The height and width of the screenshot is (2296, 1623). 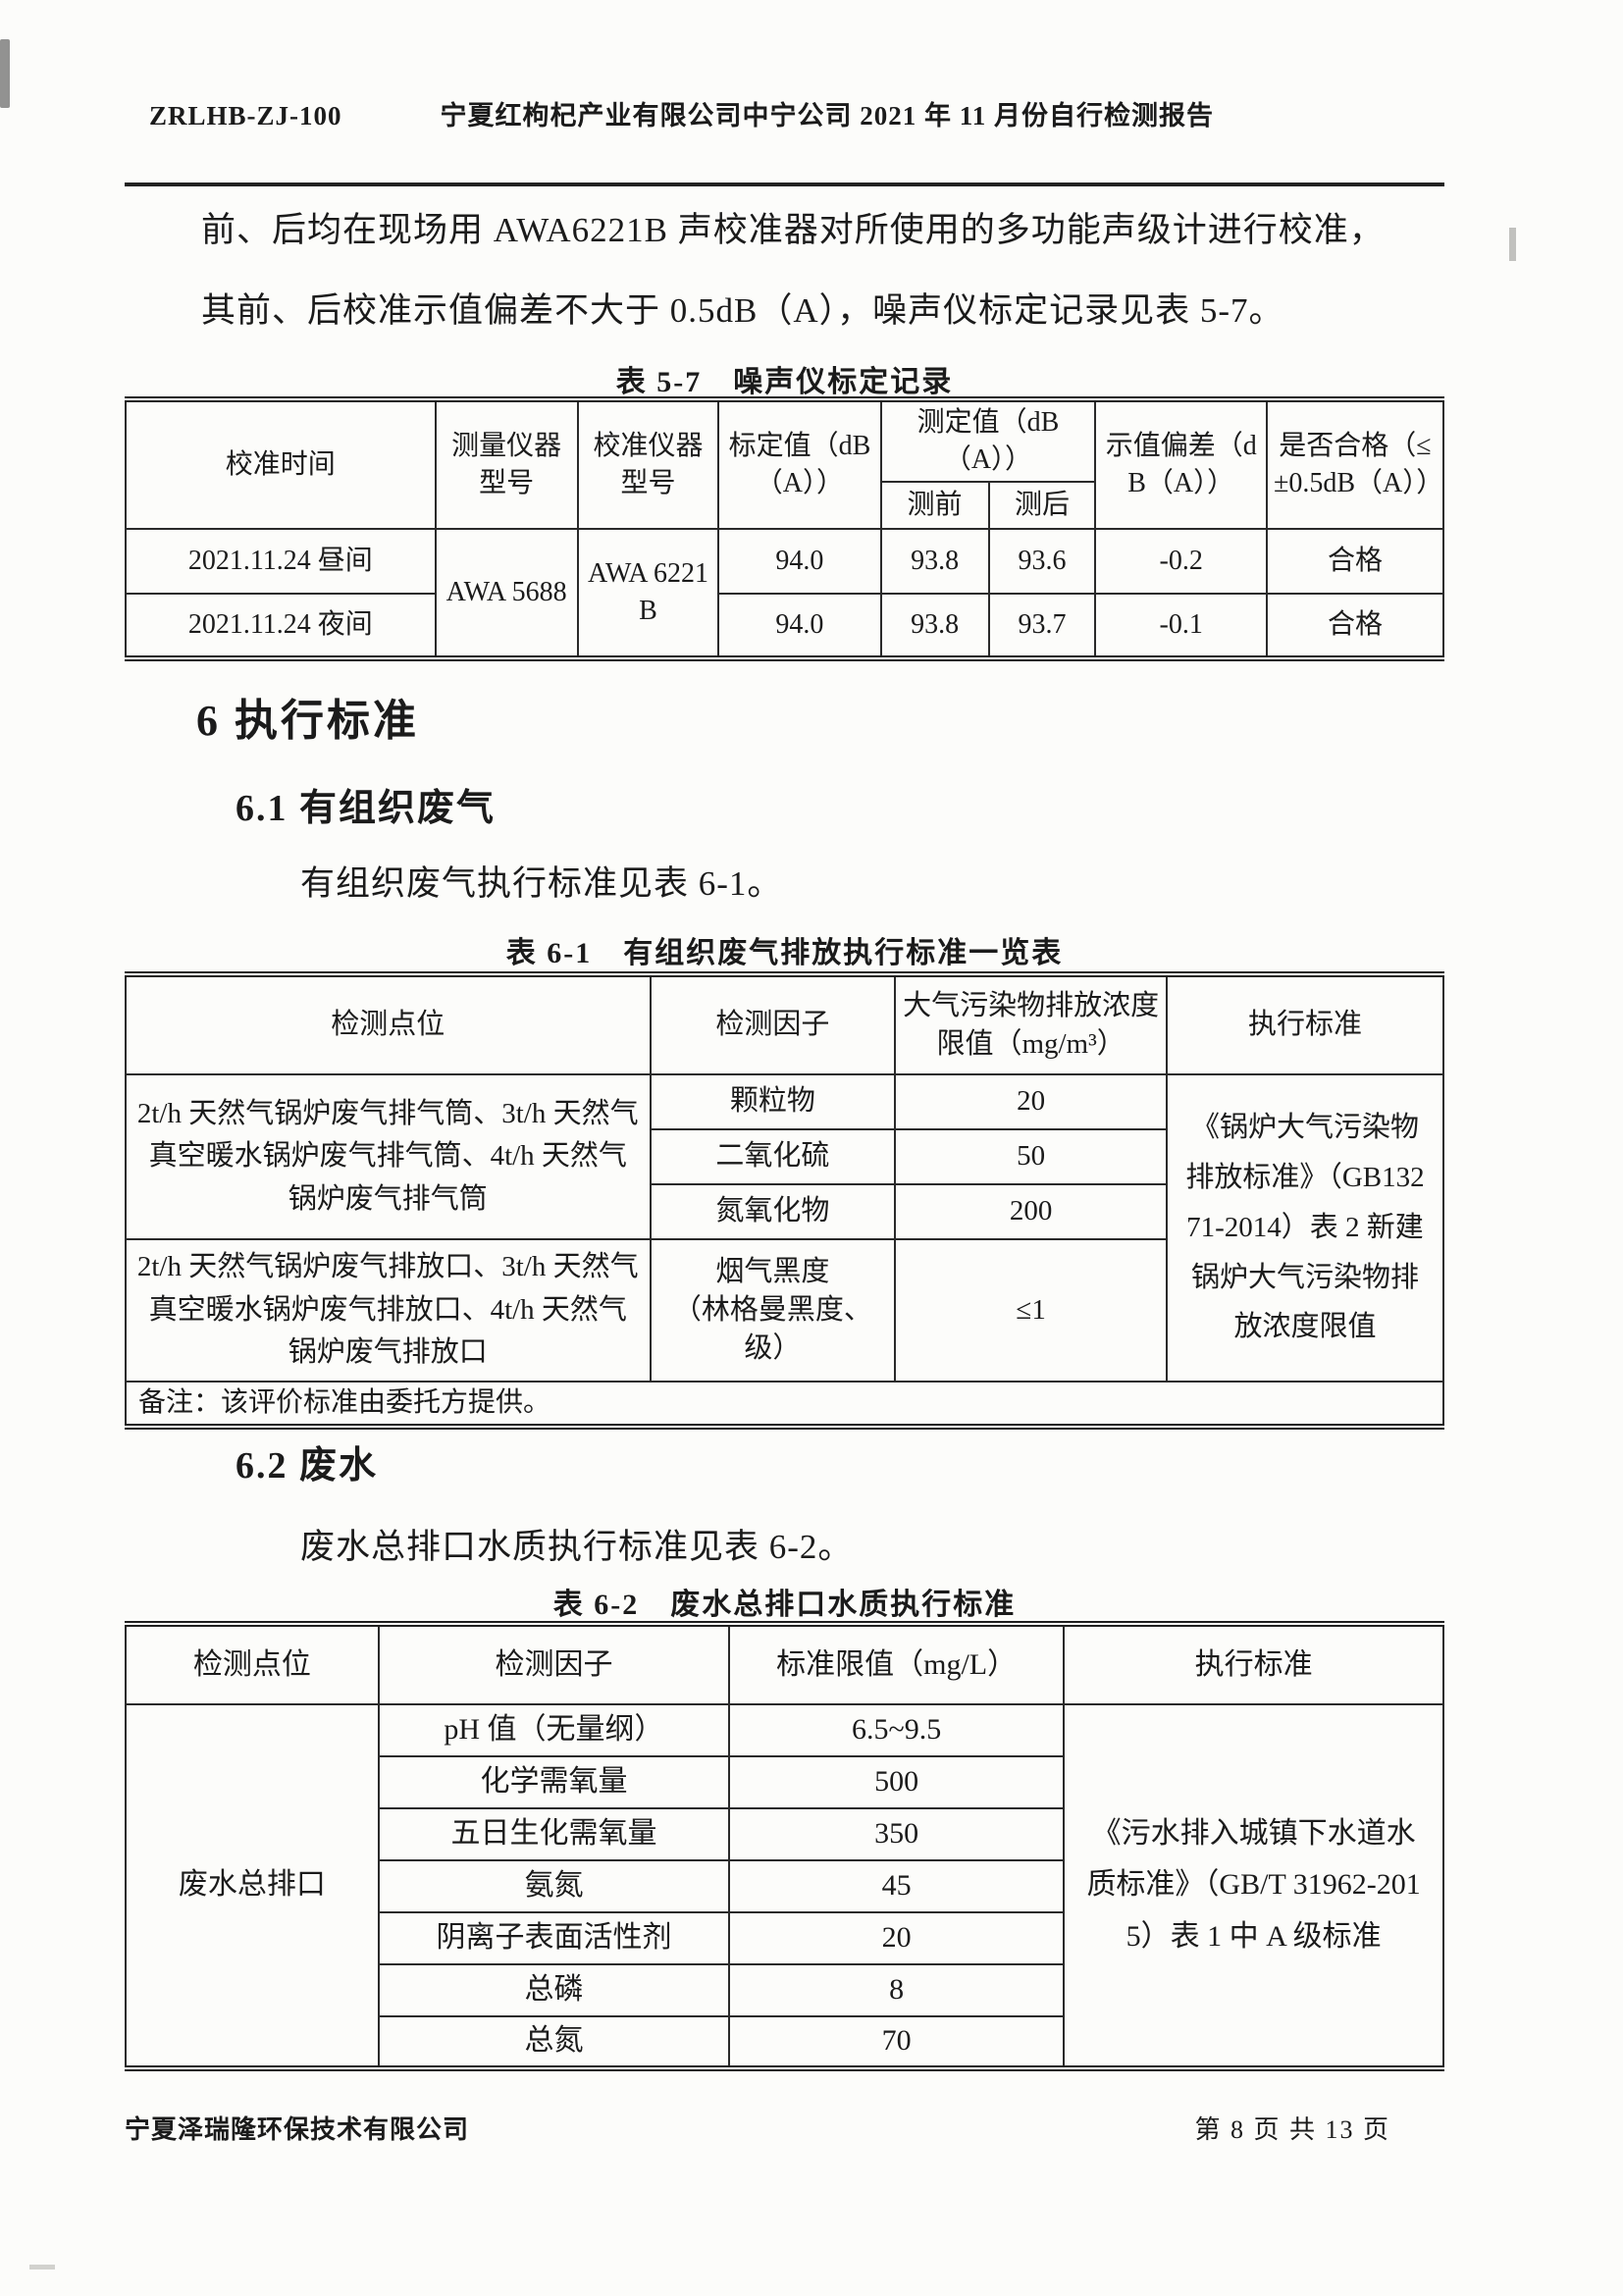 I want to click on footer-page-number: 第 8 页 共 13 页, so click(x=1292, y=2129).